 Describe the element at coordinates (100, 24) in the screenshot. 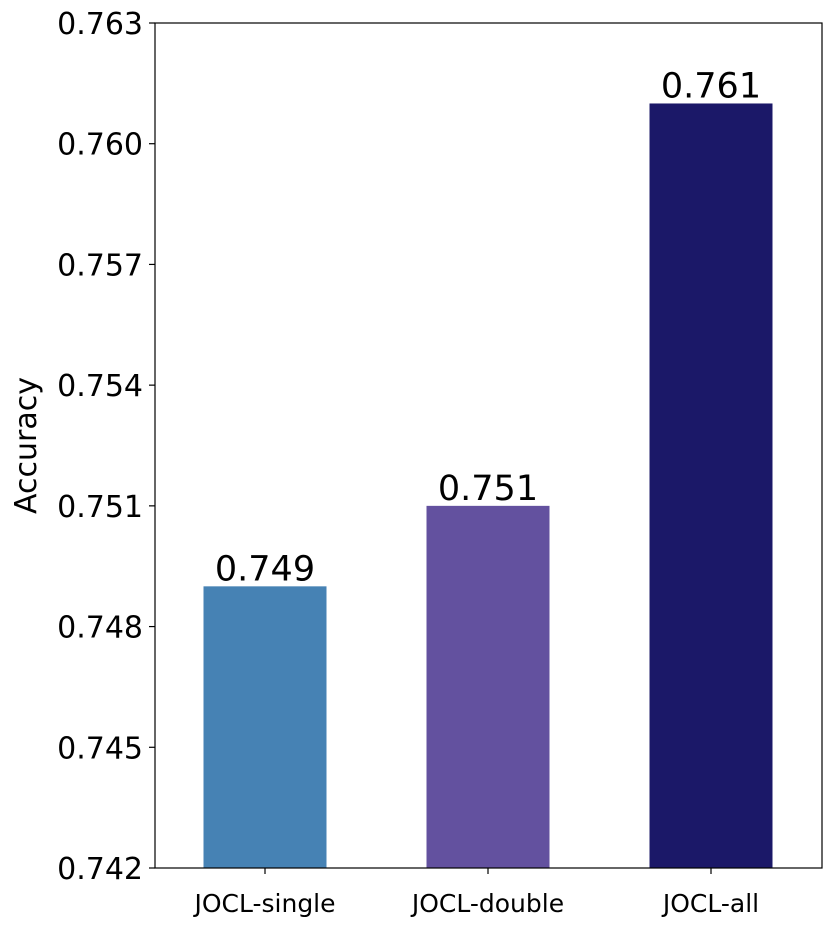

I see `y-tick-label: 0.763` at that location.